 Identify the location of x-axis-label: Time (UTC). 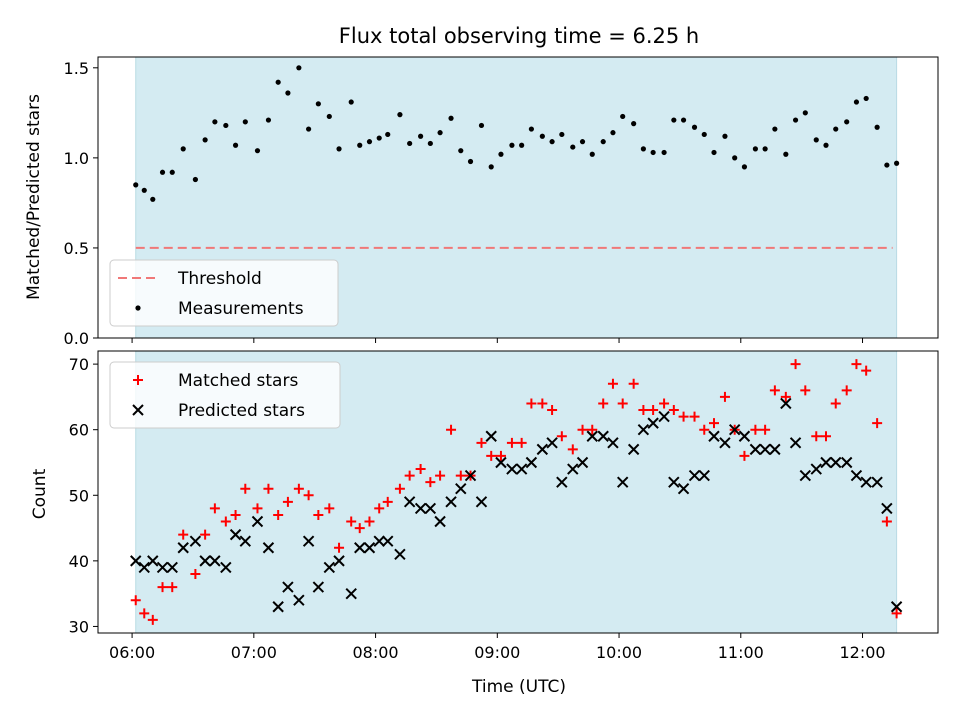
(518, 687).